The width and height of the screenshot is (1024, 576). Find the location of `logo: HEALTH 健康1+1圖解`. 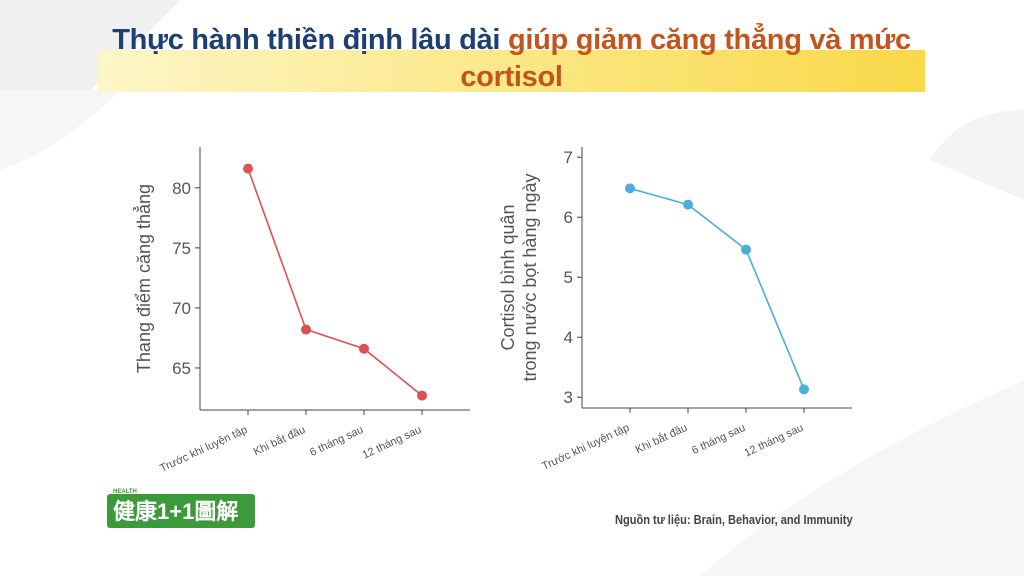

logo: HEALTH 健康1+1圖解 is located at coordinates (181, 508).